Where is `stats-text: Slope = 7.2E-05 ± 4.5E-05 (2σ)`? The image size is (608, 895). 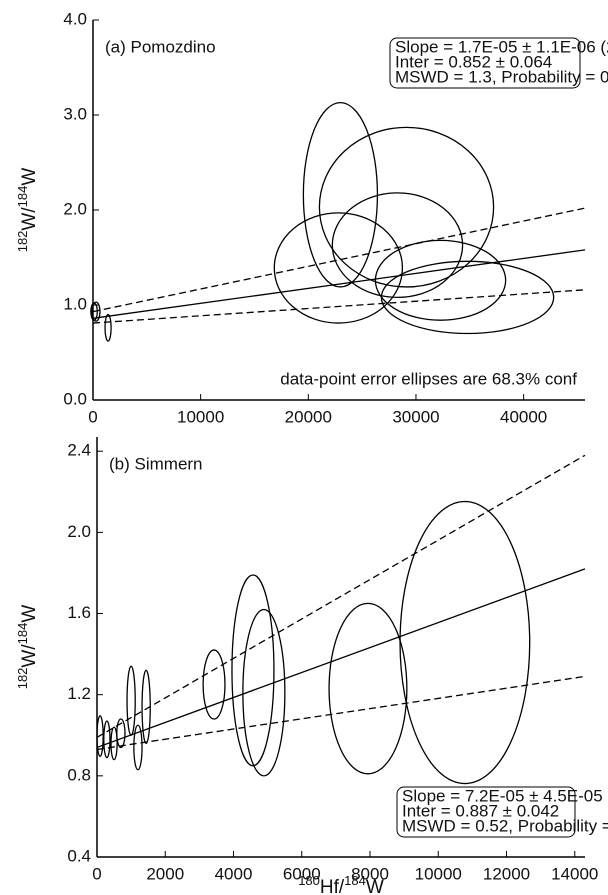
stats-text: Slope = 7.2E-05 ± 4.5E-05 (2σ) is located at coordinates (505, 795).